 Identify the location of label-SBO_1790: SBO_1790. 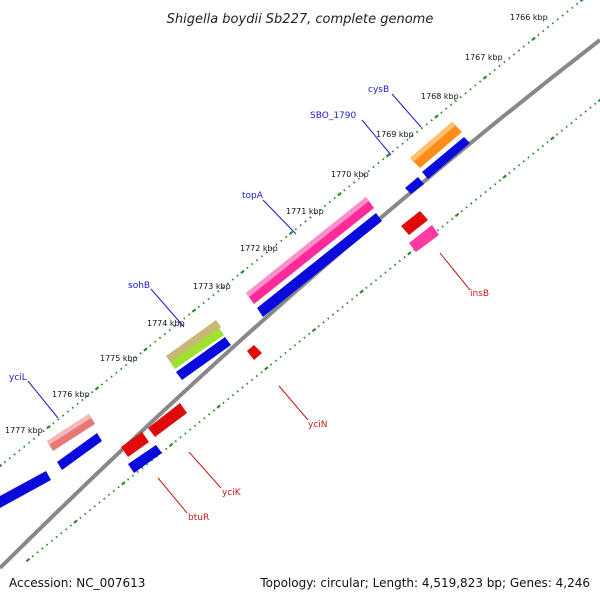
(333, 116).